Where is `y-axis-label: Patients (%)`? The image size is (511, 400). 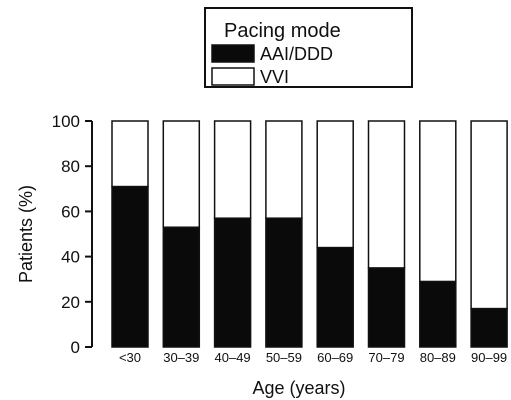 y-axis-label: Patients (%) is located at coordinates (26, 234).